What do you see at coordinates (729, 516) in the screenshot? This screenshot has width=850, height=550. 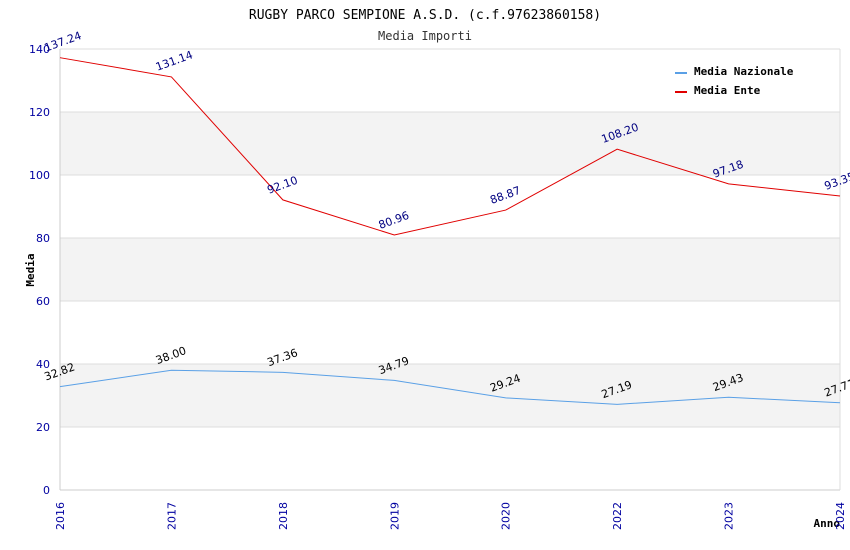 I see `x-tick-label: 2023` at bounding box center [729, 516].